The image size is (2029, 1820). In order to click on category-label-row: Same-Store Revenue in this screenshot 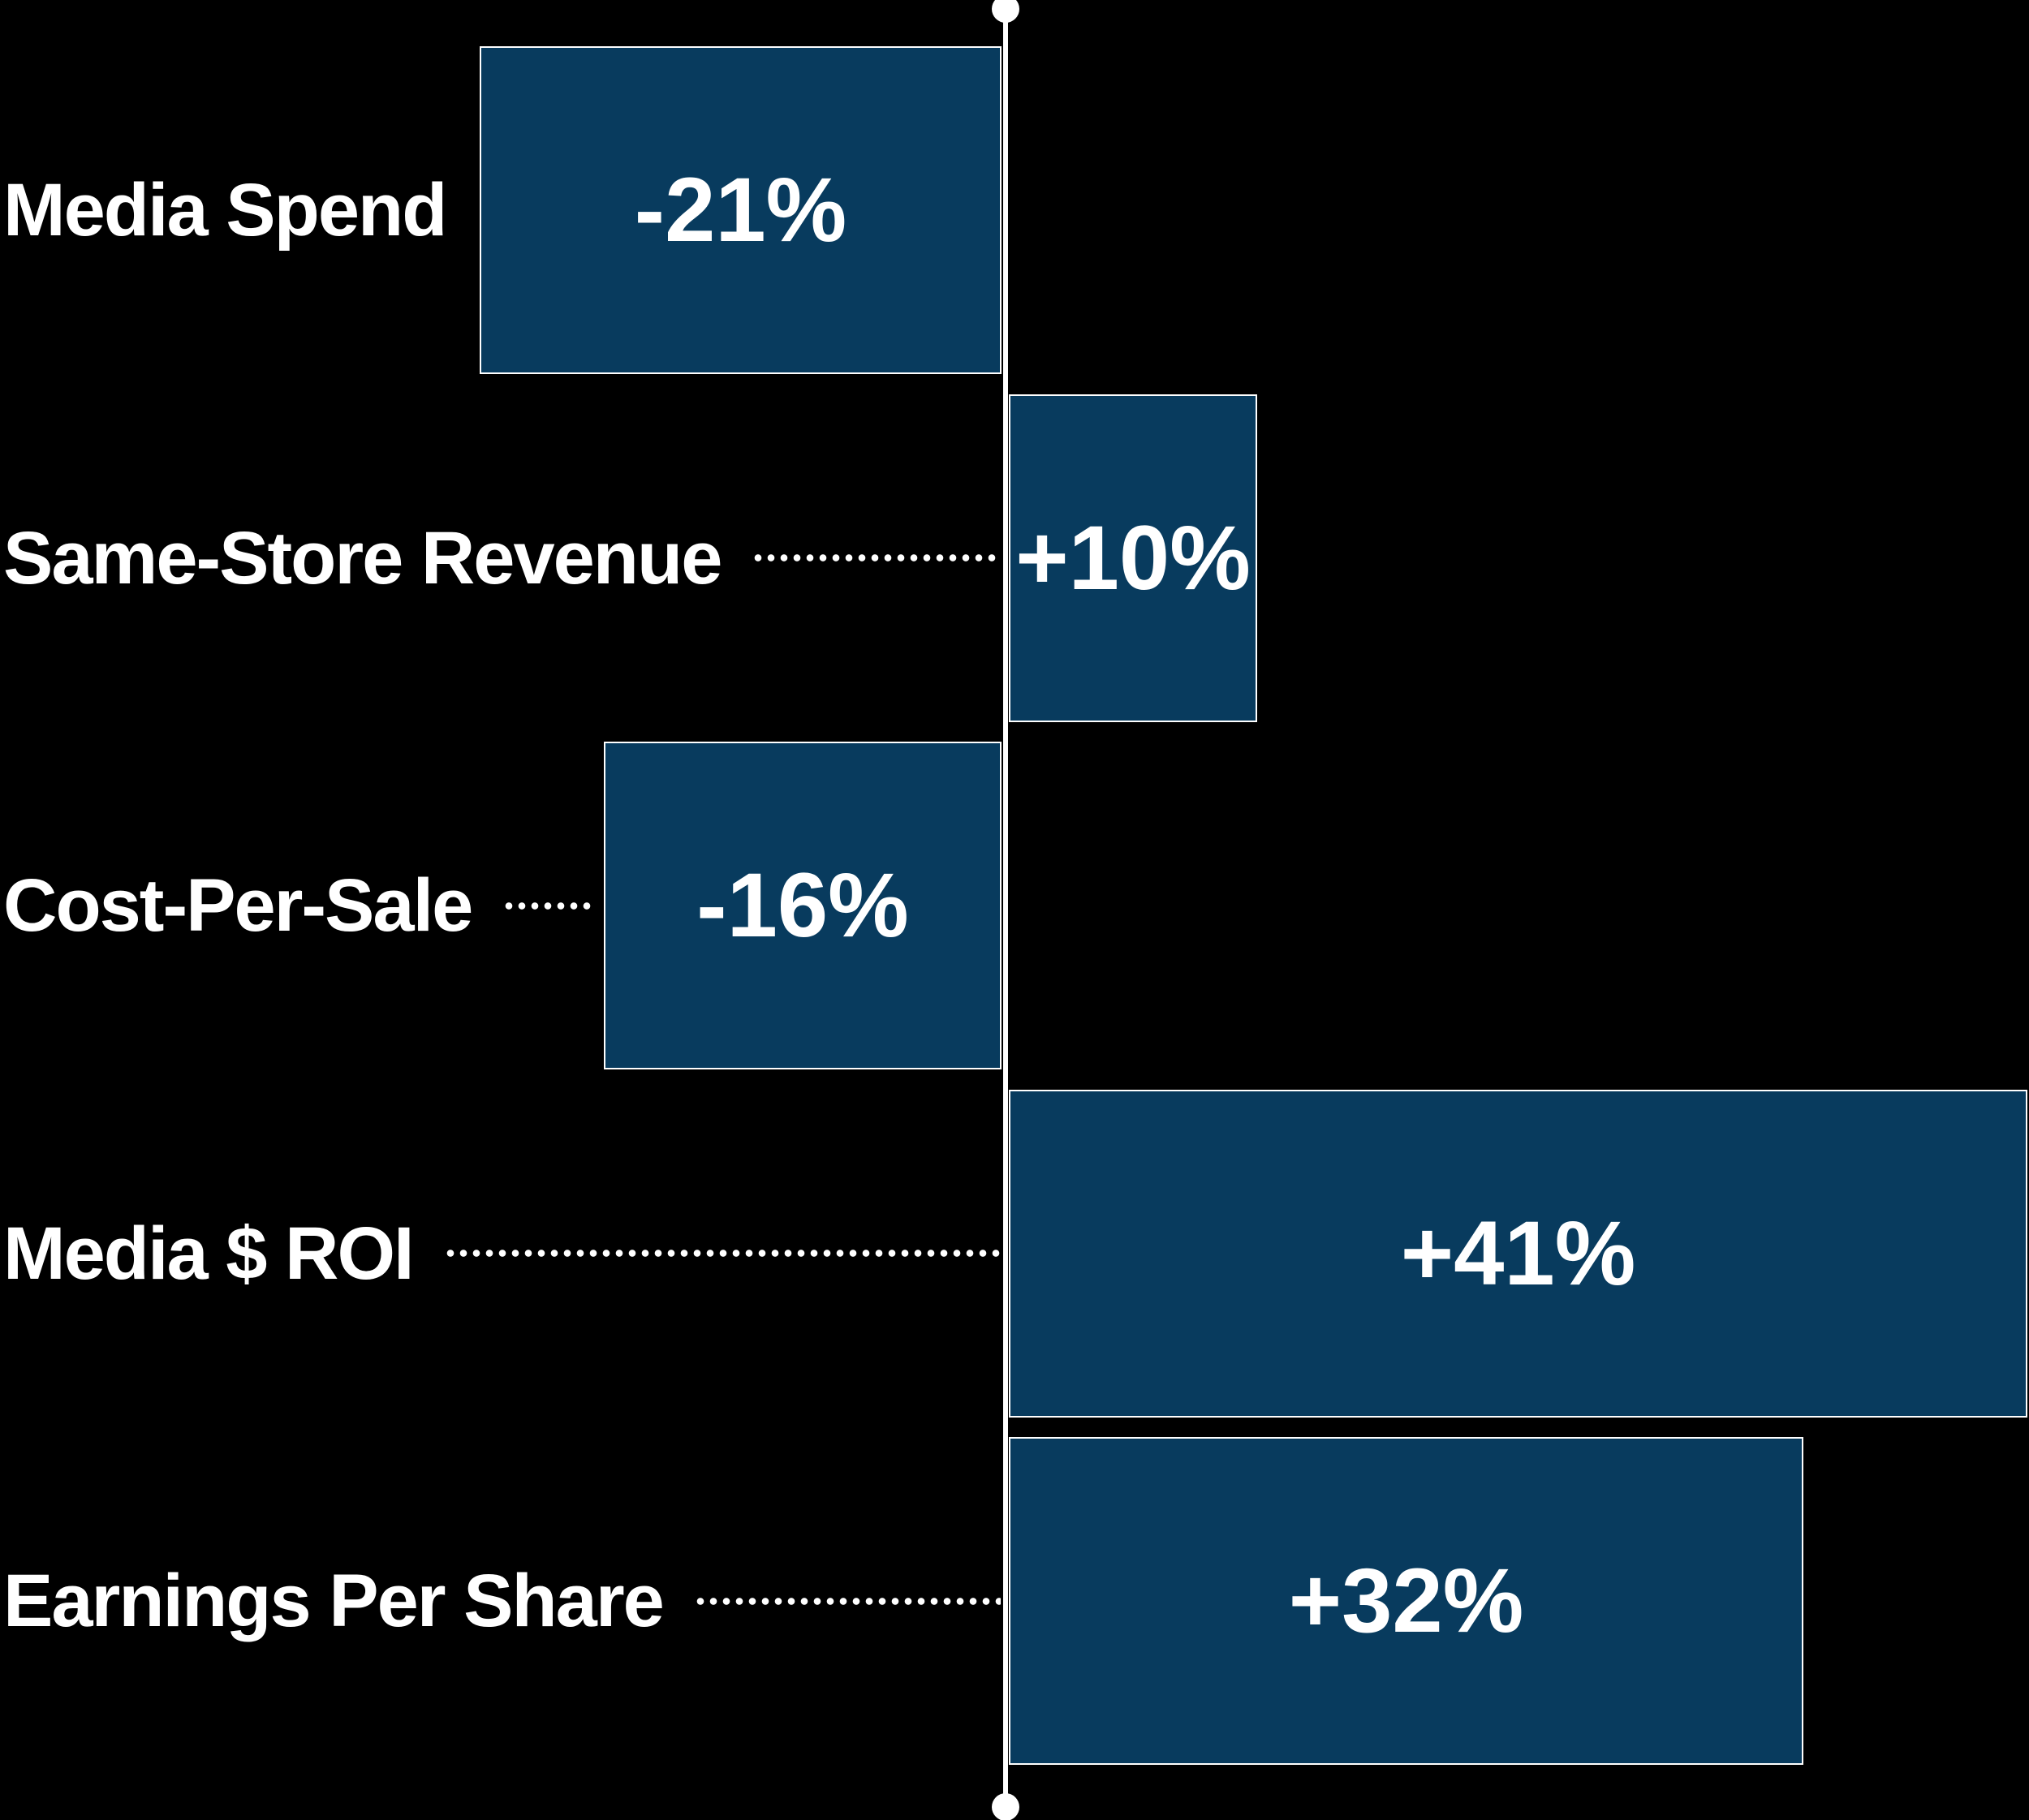, I will do `click(504, 558)`.